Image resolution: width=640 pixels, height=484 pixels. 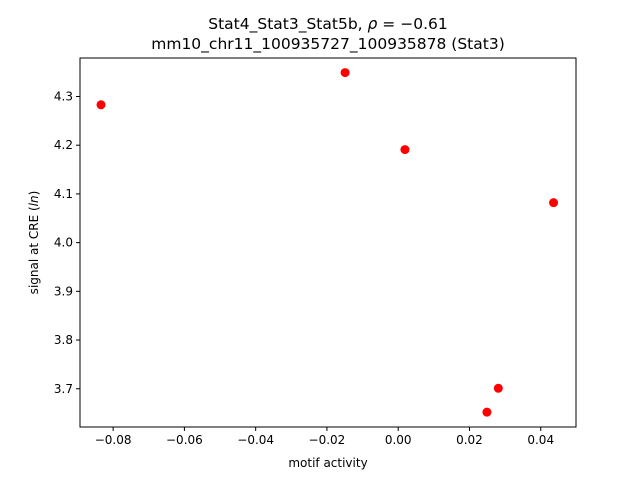 I want to click on y-tick-label: 4.1, so click(x=63, y=194).